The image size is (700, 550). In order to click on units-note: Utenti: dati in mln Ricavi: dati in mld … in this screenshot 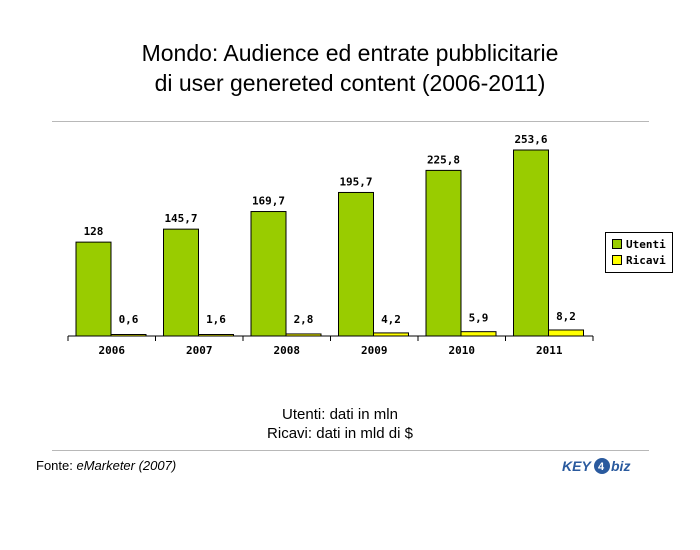, I will do `click(340, 424)`.